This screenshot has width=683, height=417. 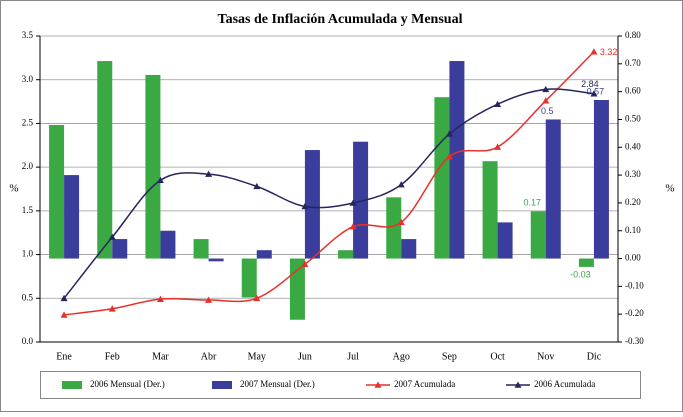 I want to click on y2-tick-label: 0.80, so click(x=633, y=35).